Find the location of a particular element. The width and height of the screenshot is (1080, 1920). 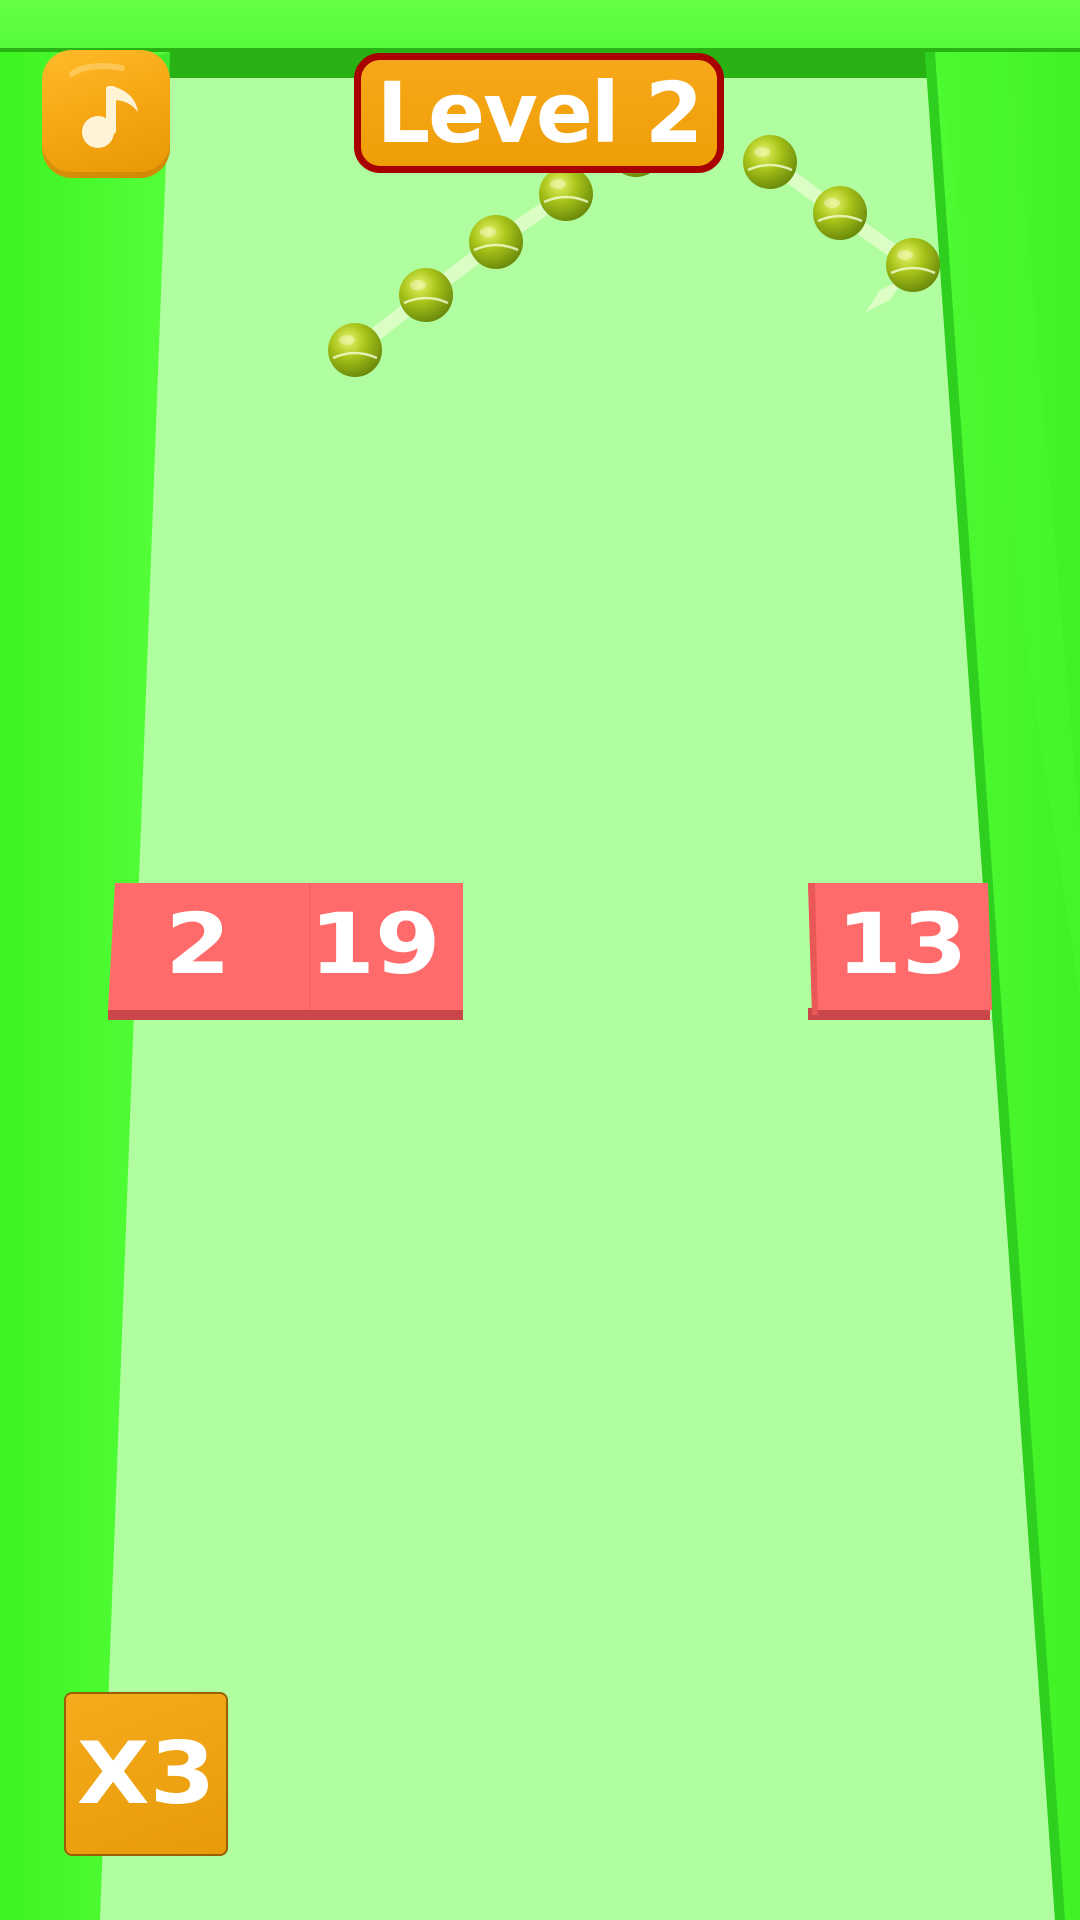

block-shadow-right is located at coordinates (899, 1014).